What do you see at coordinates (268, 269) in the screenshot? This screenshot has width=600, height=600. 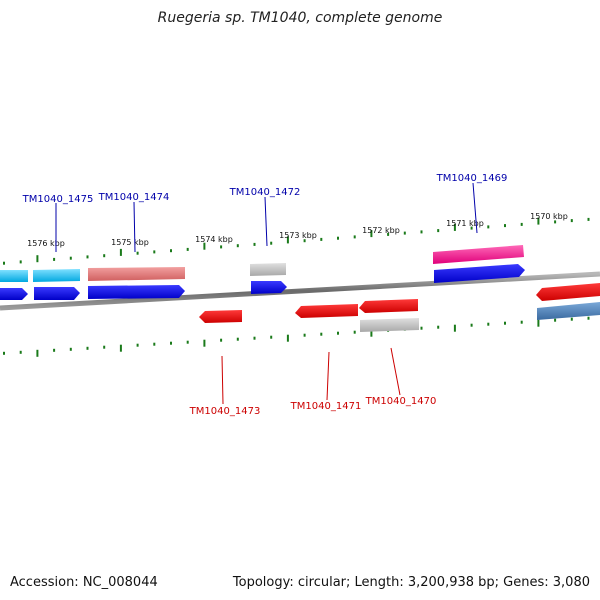 I see `feature-gray-1472-outer` at bounding box center [268, 269].